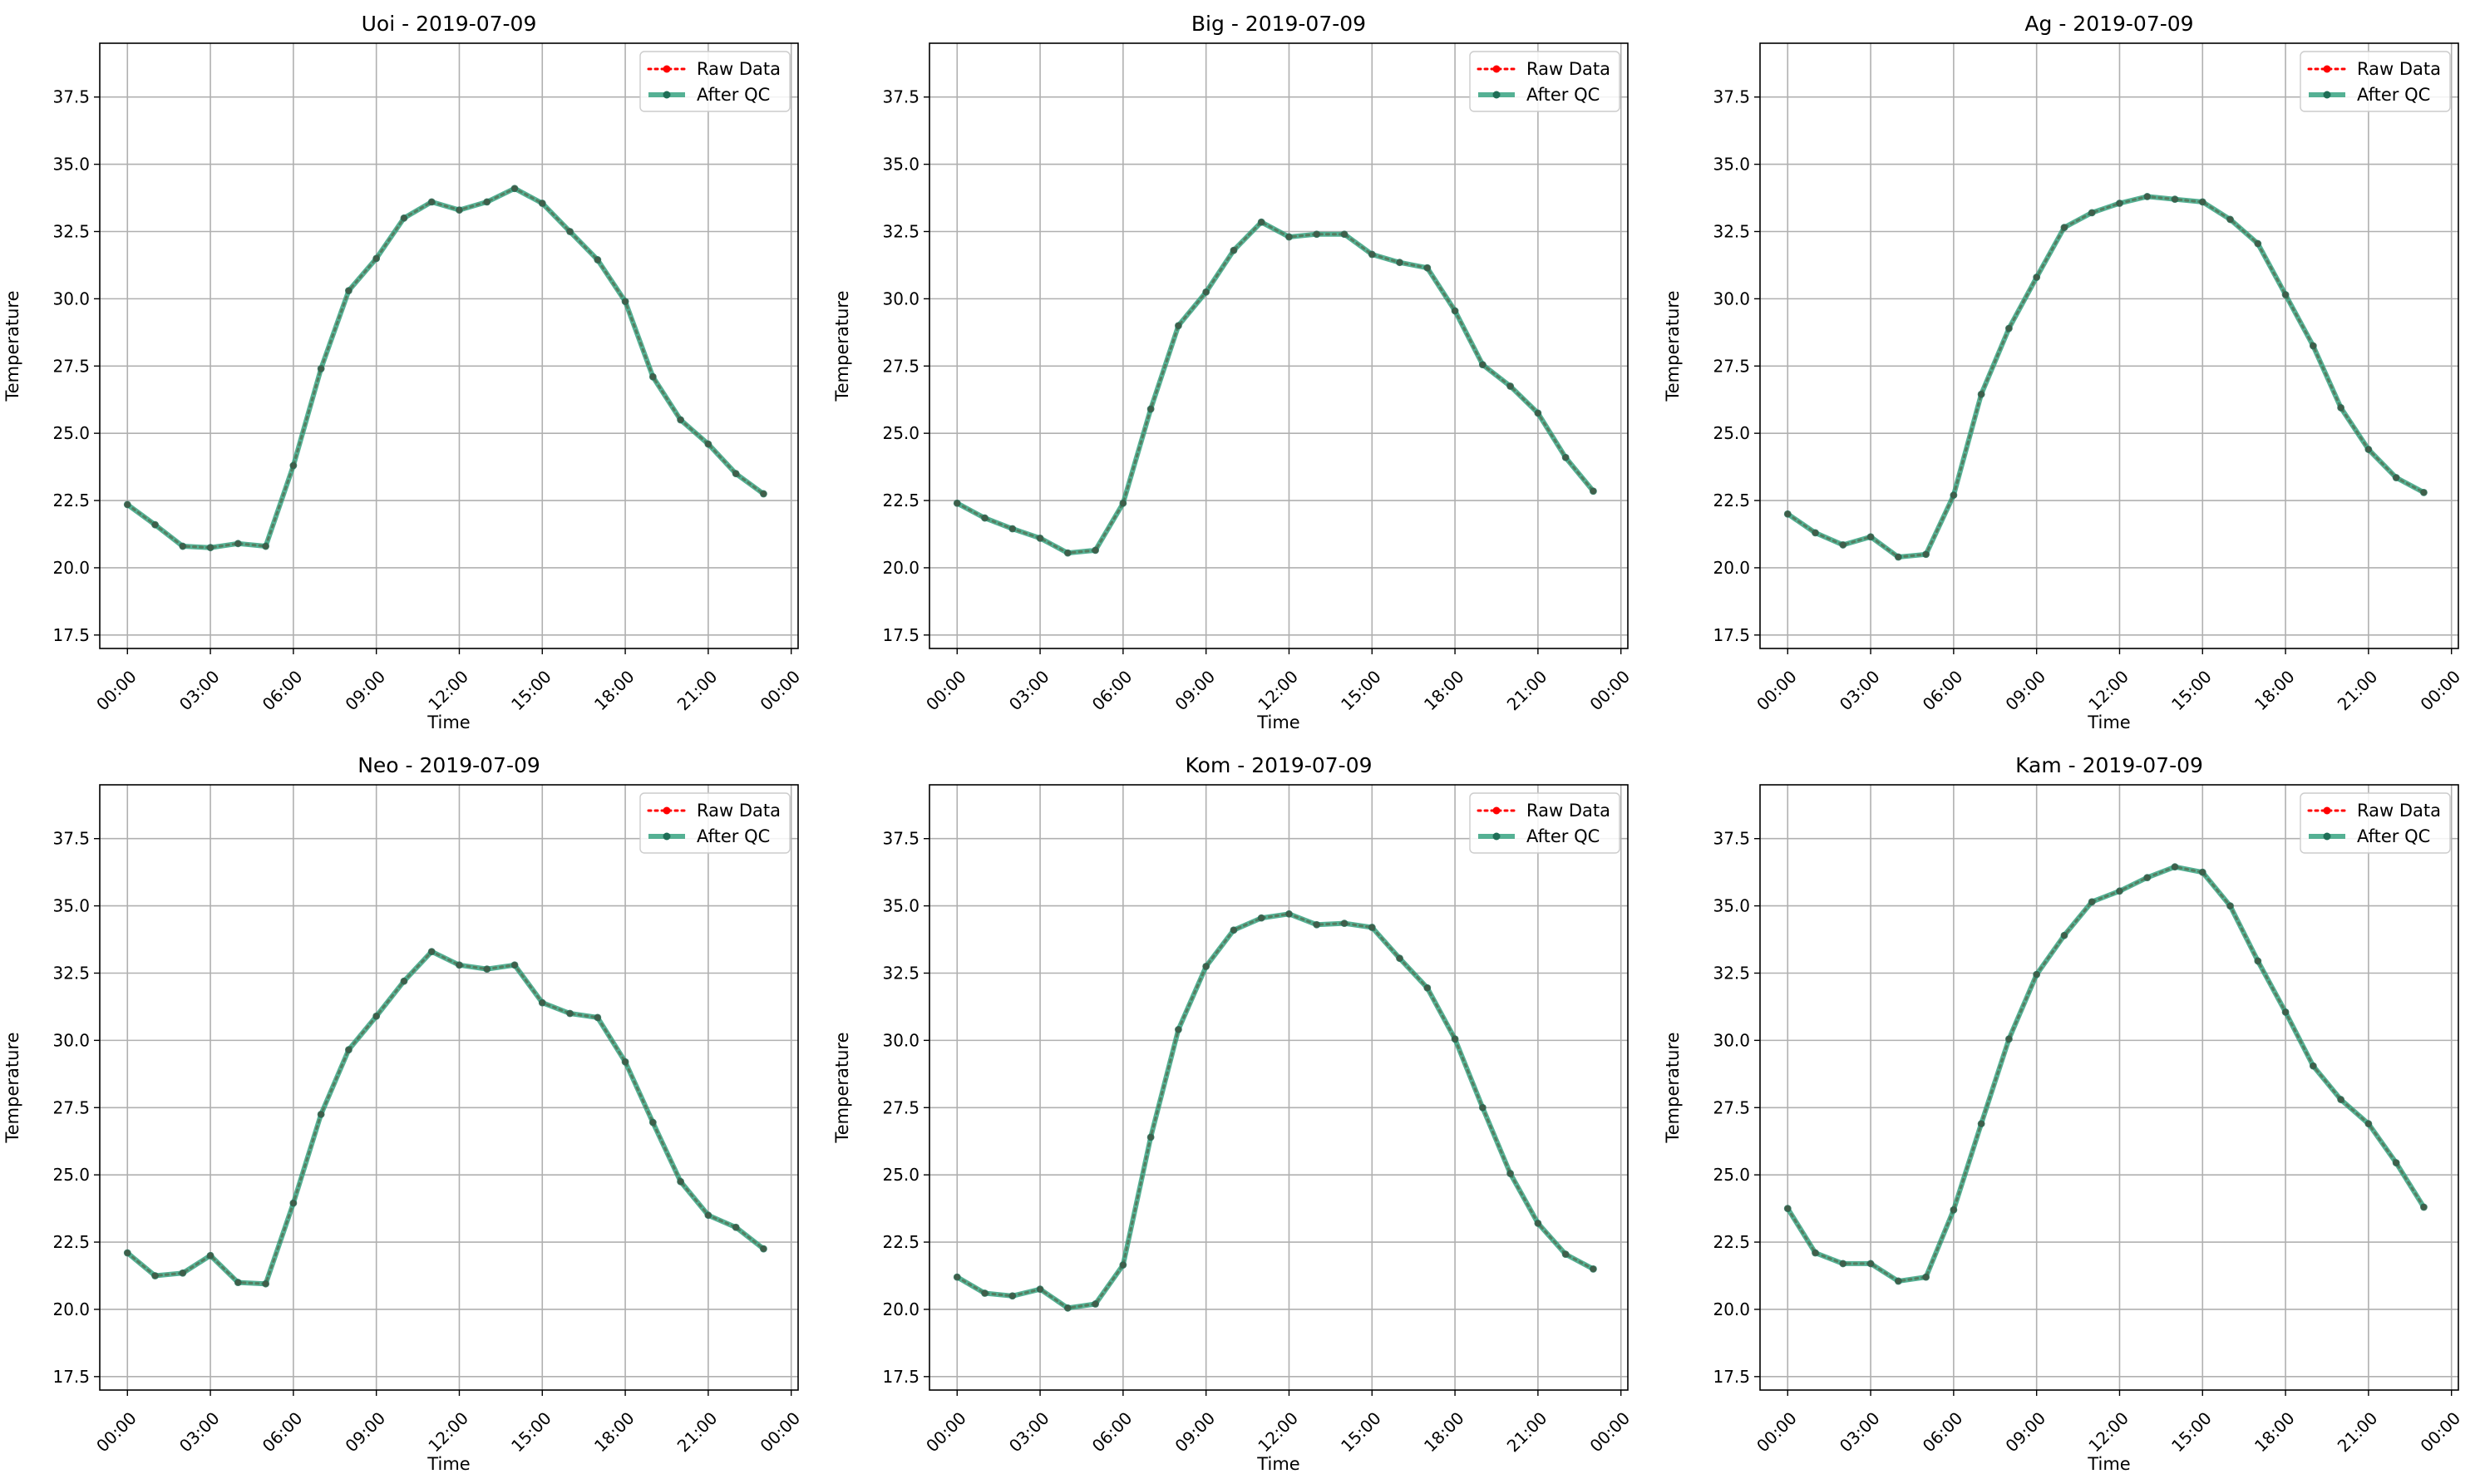 This screenshot has height=1484, width=2480. Describe the element at coordinates (449, 765) in the screenshot. I see `subplot-title: Neo - 2019-07-09` at that location.